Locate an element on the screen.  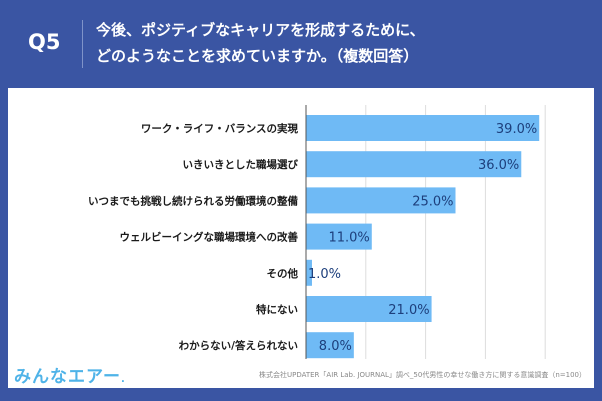
value-label: 39.0% is located at coordinates (516, 129).